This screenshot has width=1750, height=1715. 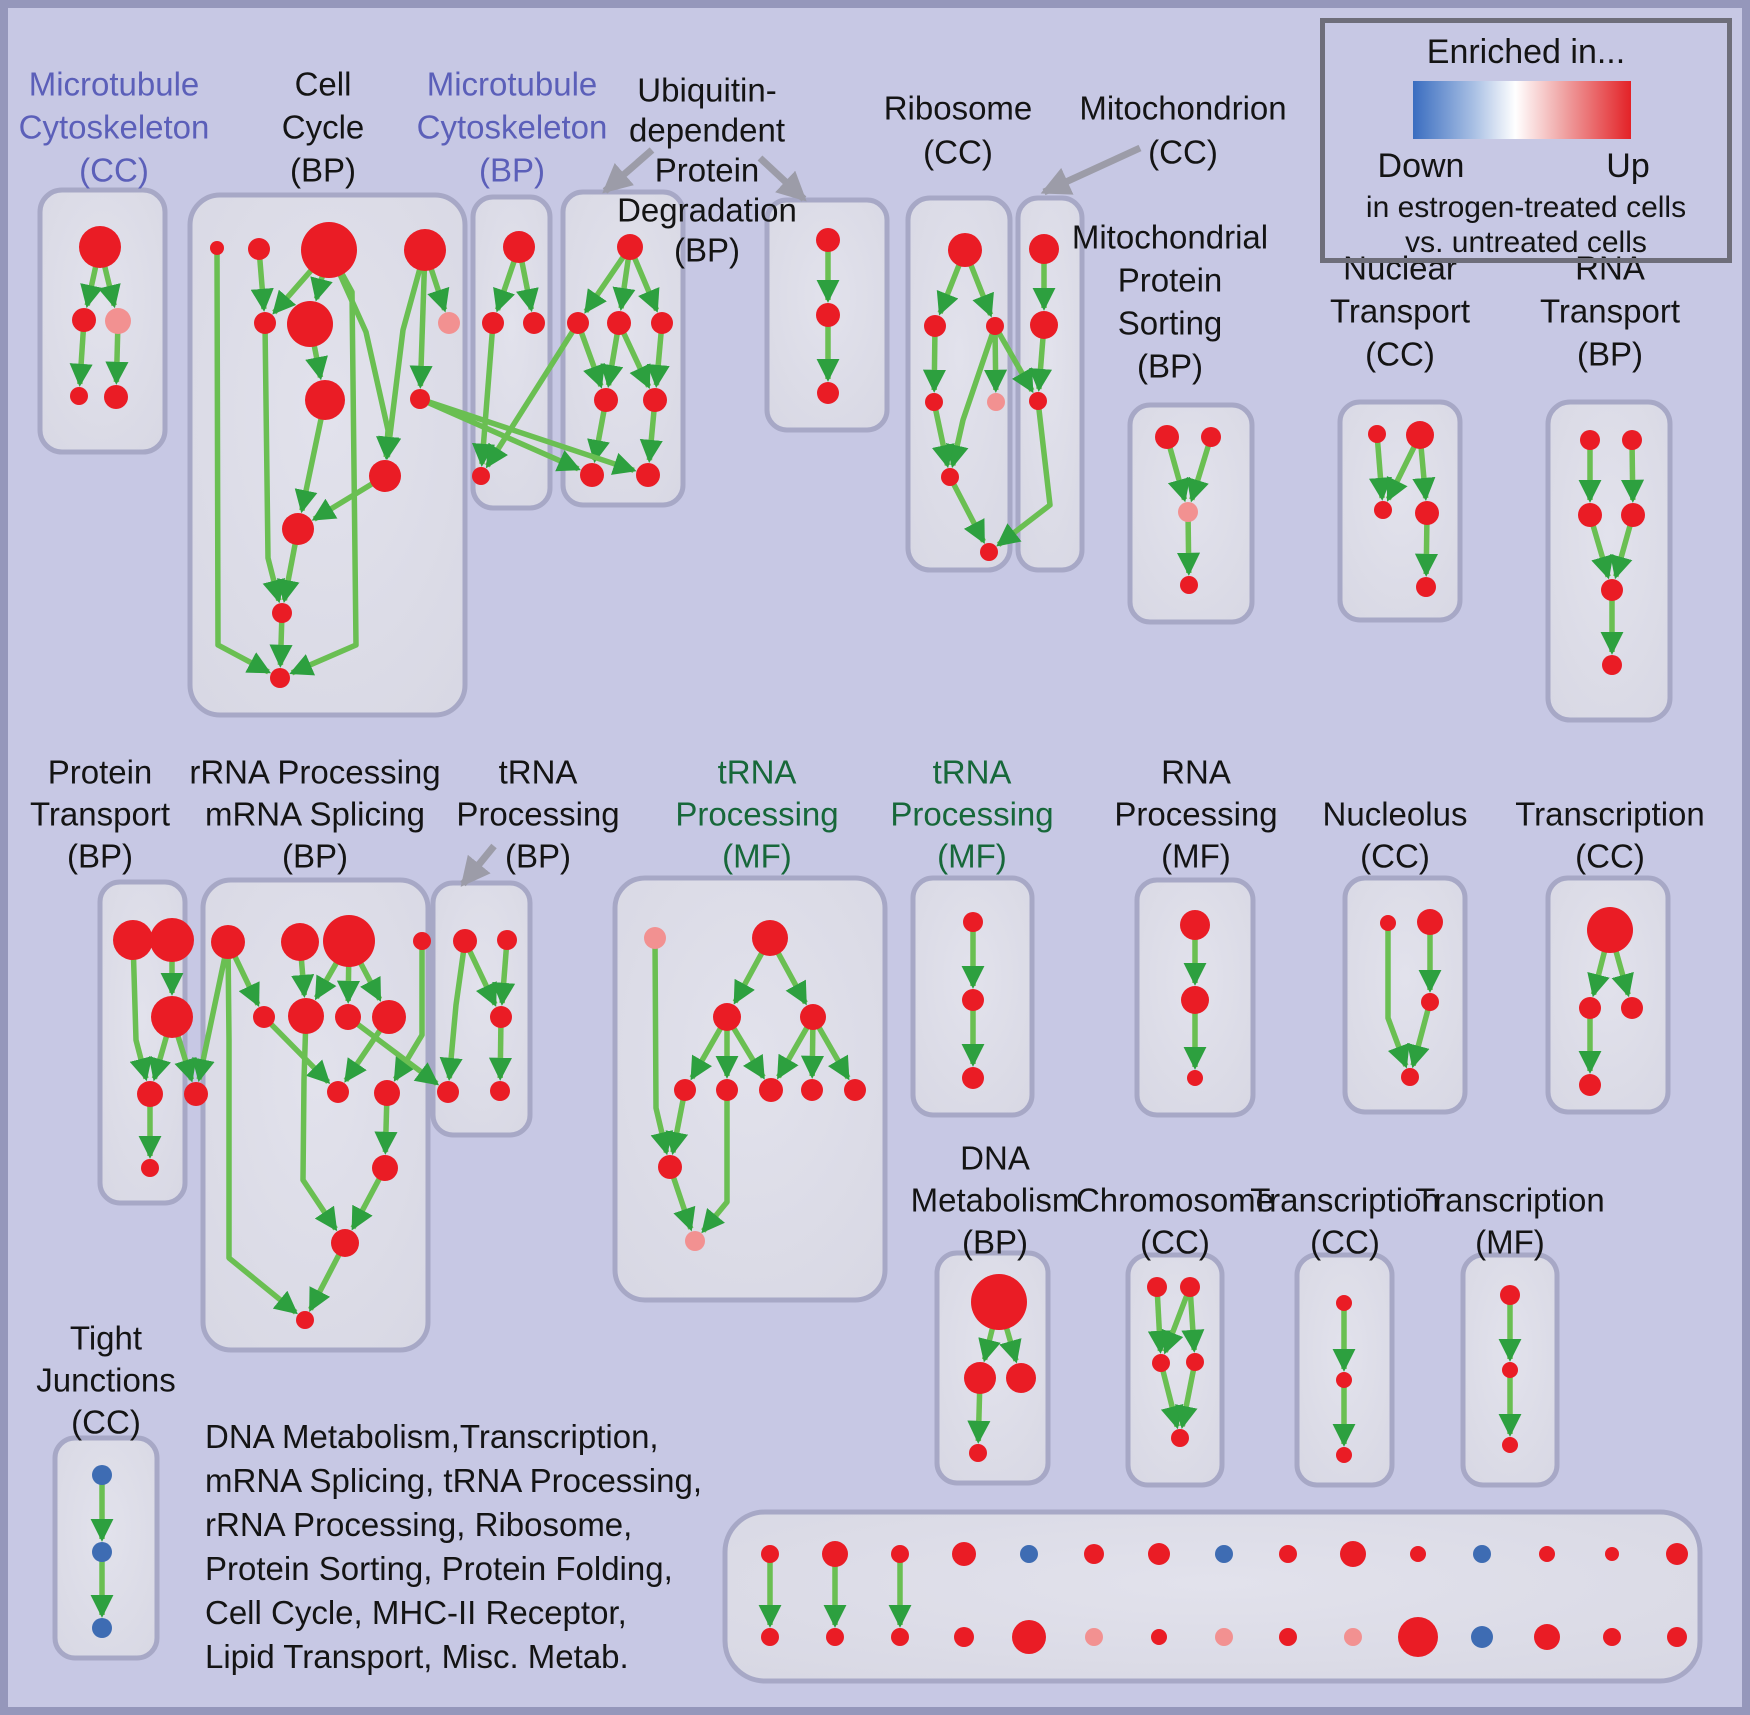 I want to click on cluster-label-transcription-mf: Transcription, so click(x=1510, y=1200).